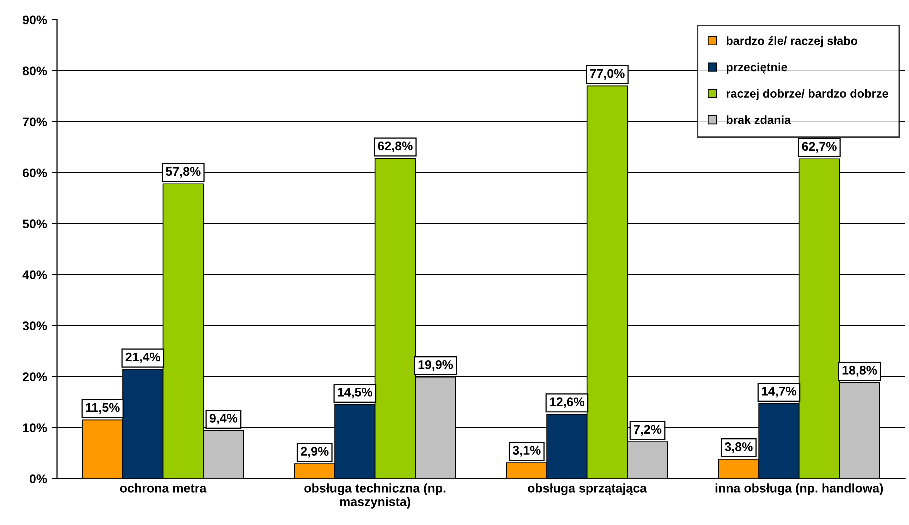 This screenshot has width=909, height=525. What do you see at coordinates (800, 490) in the screenshot?
I see `x-tick-label: inna obsługa (np. handlowa)` at bounding box center [800, 490].